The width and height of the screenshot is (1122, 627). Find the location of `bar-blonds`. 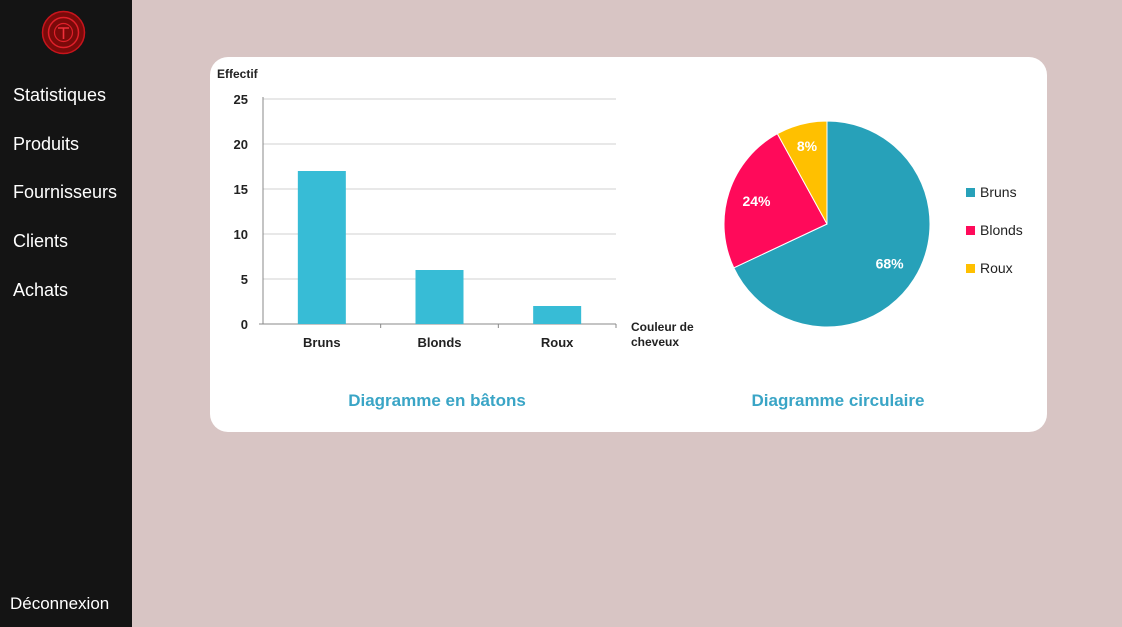

bar-blonds is located at coordinates (439, 297).